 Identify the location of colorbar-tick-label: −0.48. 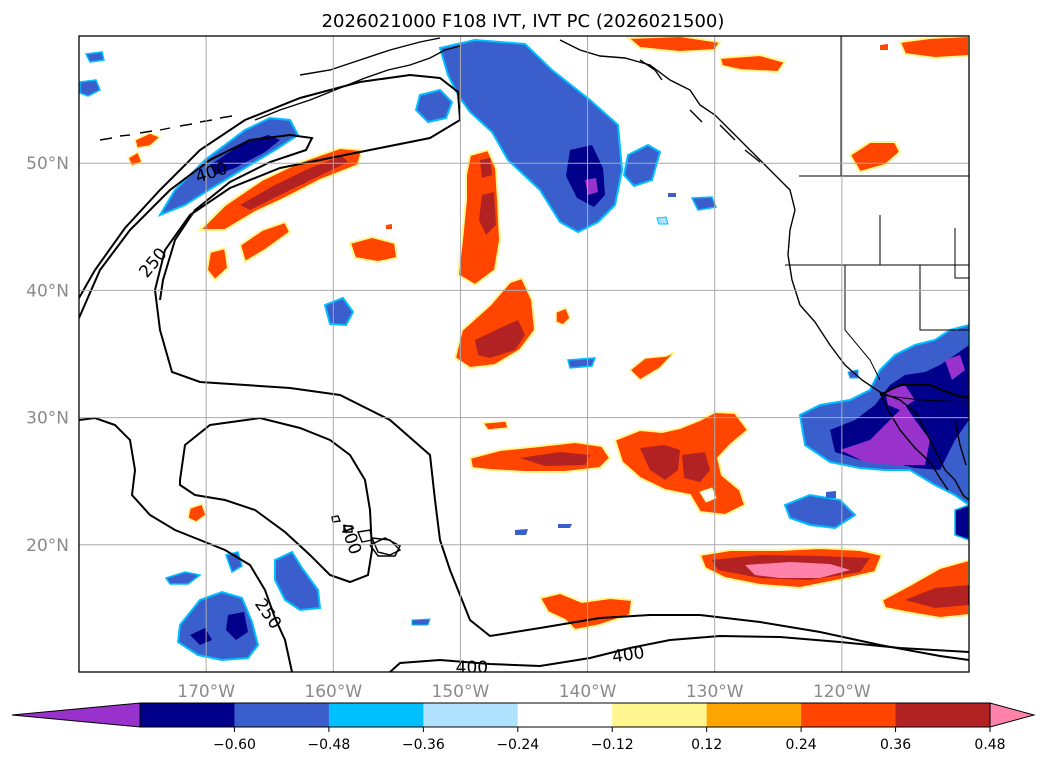
(328, 745).